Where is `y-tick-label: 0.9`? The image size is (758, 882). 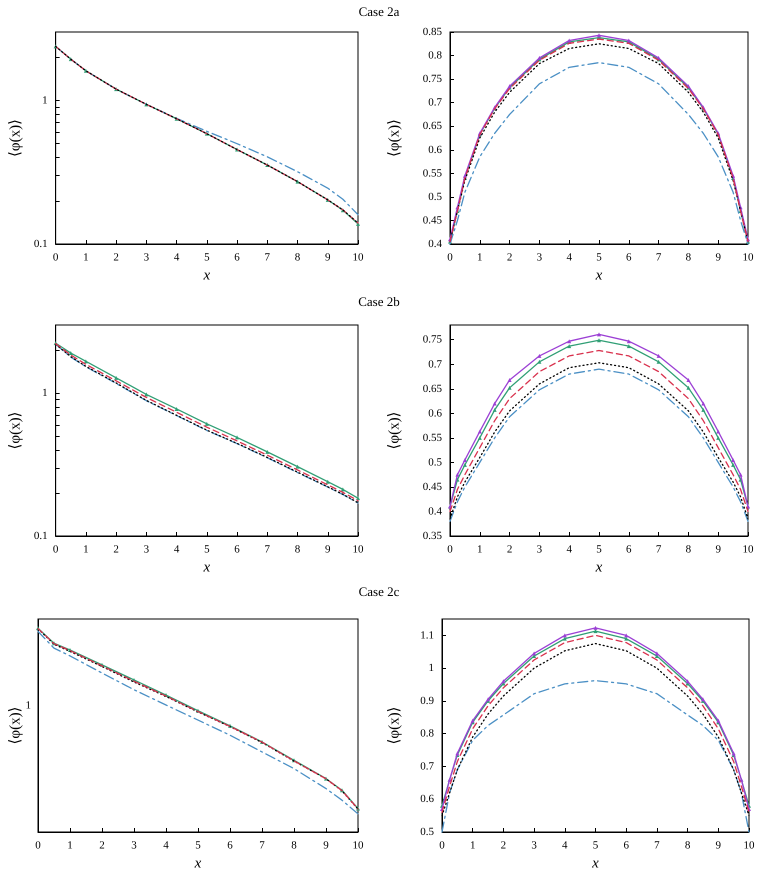
y-tick-label: 0.9 is located at coordinates (427, 700).